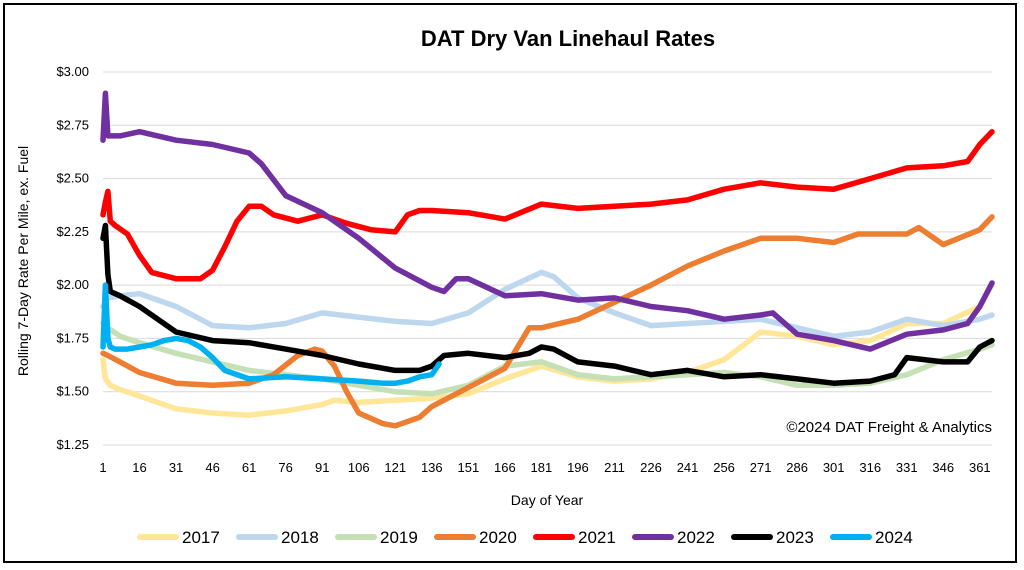  What do you see at coordinates (23, 261) in the screenshot?
I see `y-axis-title: Rolling 7-Day Rate Per Mile, ex. Fuel` at bounding box center [23, 261].